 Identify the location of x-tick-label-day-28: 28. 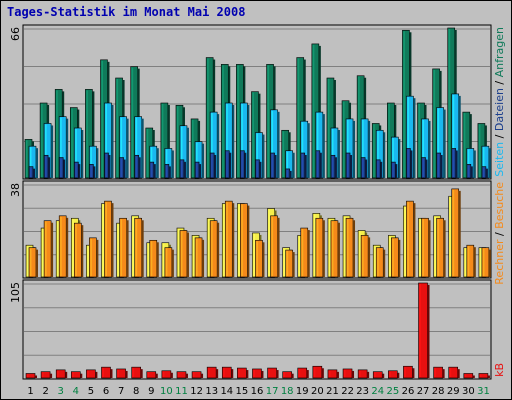
(438, 391).